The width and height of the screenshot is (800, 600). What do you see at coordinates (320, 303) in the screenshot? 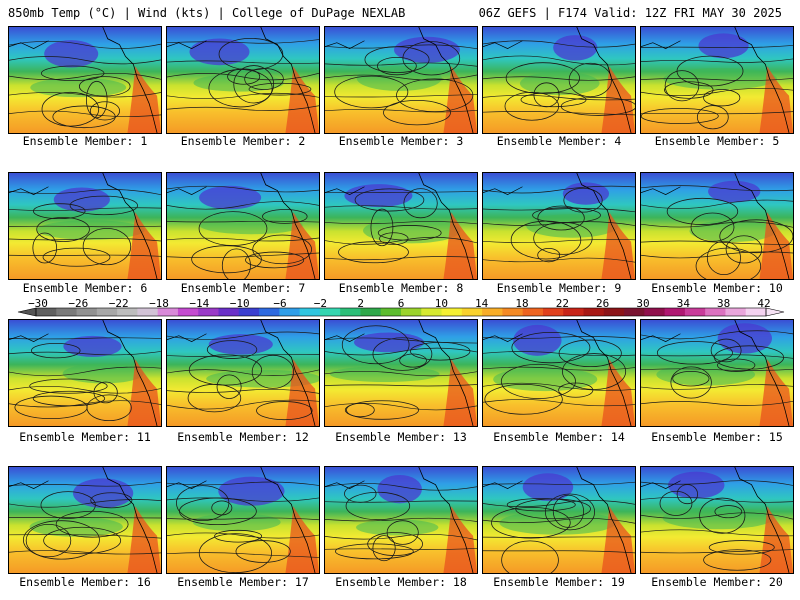
I see `colorbar-tick-label: −2` at bounding box center [320, 303].